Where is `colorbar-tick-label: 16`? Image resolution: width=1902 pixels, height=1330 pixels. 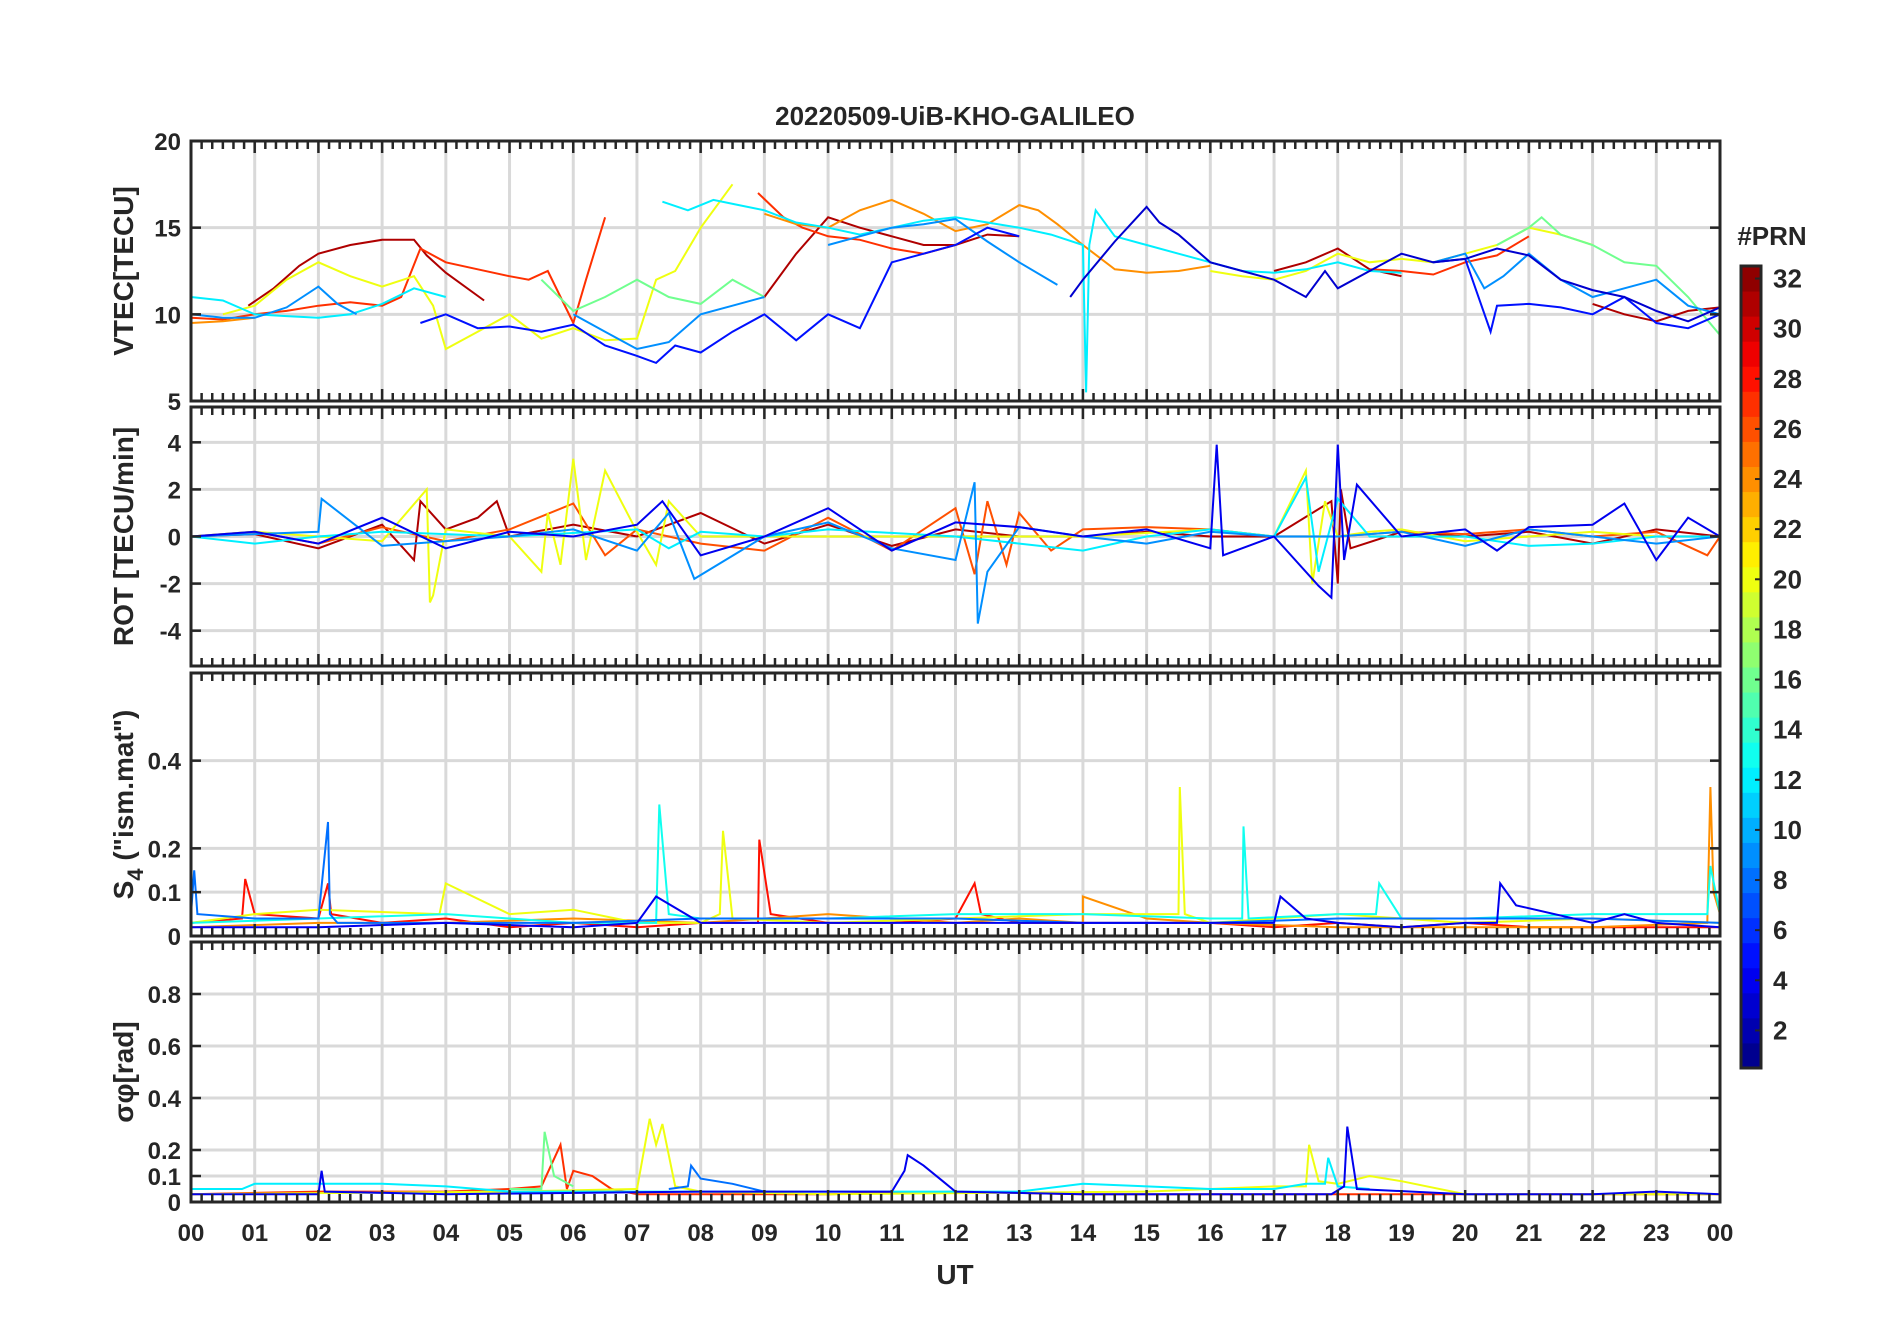 colorbar-tick-label: 16 is located at coordinates (1787, 680).